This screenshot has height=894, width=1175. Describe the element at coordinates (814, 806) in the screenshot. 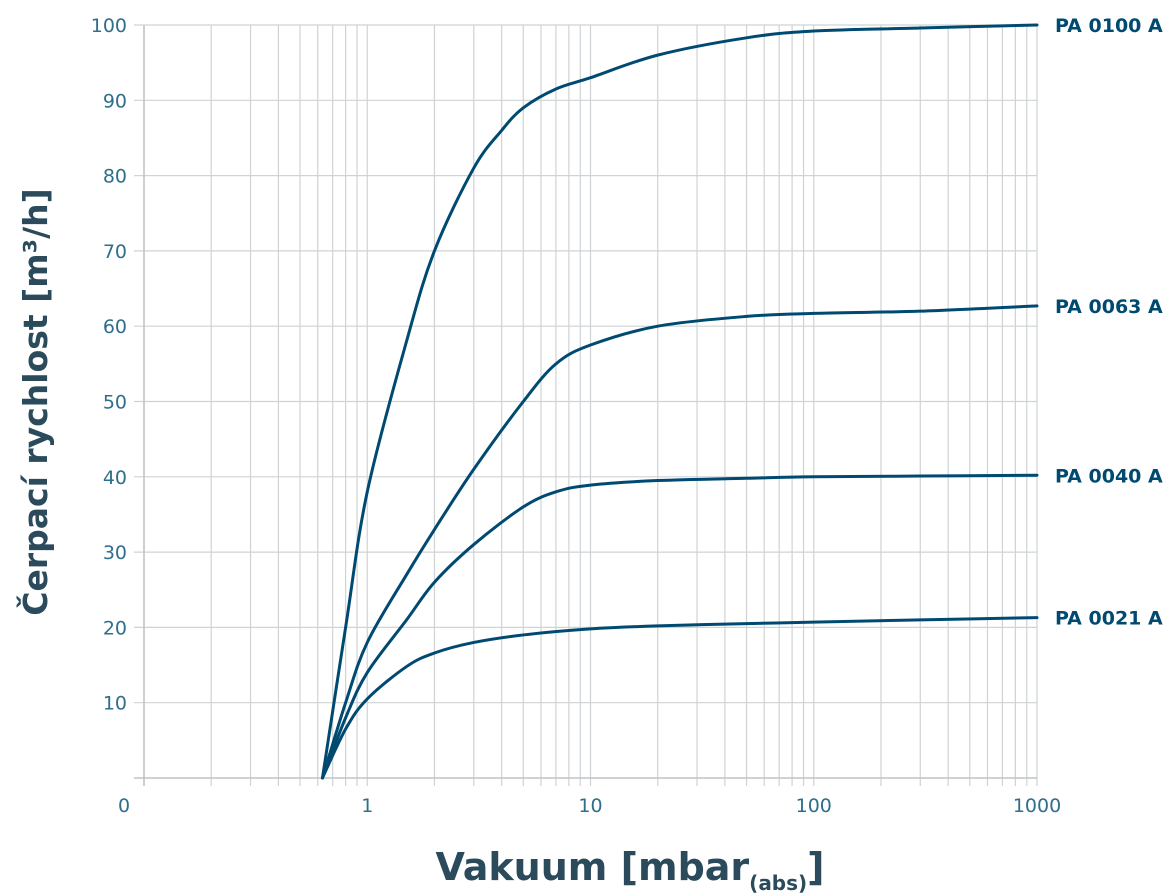

I see `x-tick-label: 100` at that location.